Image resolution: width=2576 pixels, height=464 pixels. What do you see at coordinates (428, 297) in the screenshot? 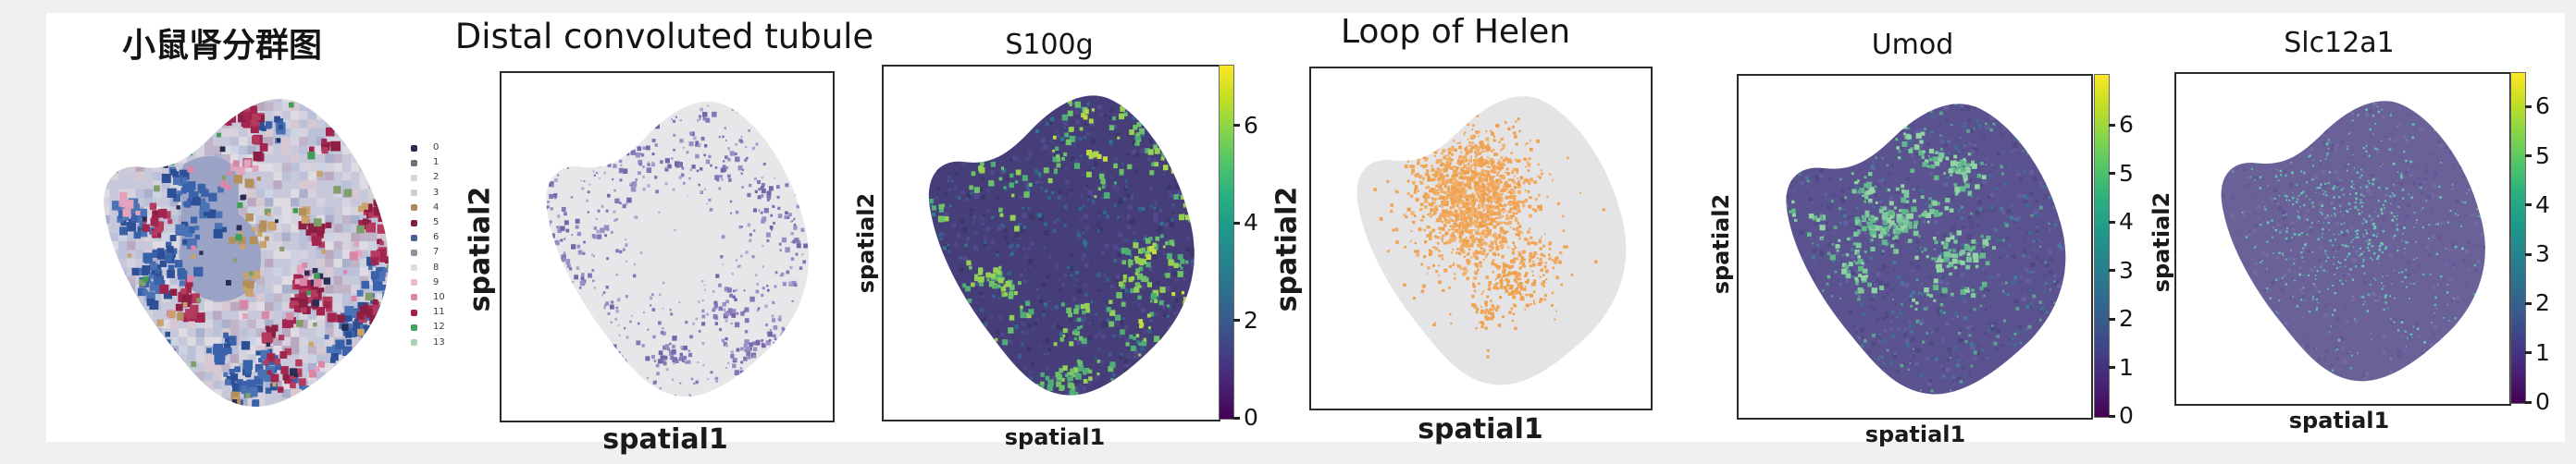
I see `legend-item: 10` at bounding box center [428, 297].